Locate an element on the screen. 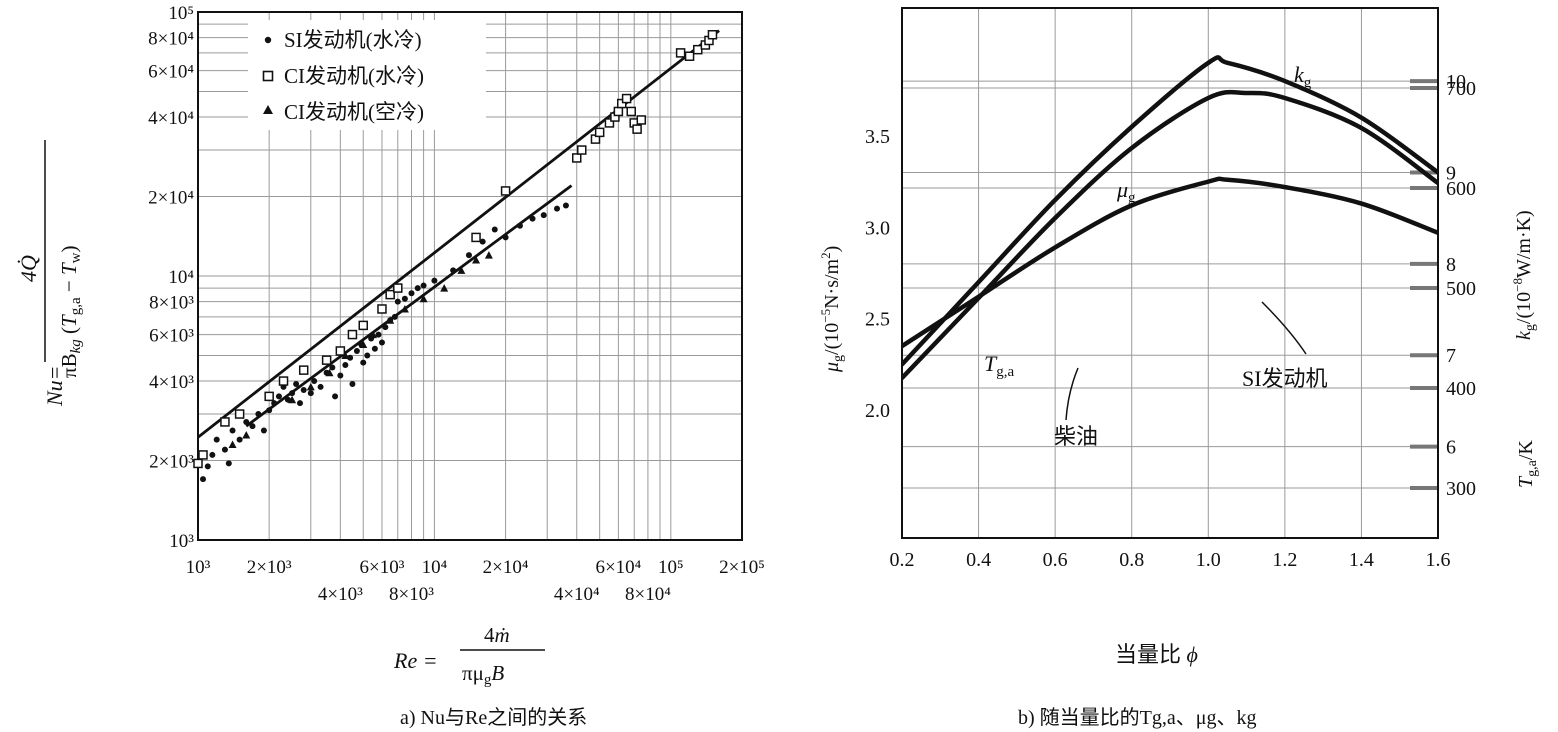 Image resolution: width=1558 pixels, height=732 pixels. si-leader-line is located at coordinates (1284, 328).